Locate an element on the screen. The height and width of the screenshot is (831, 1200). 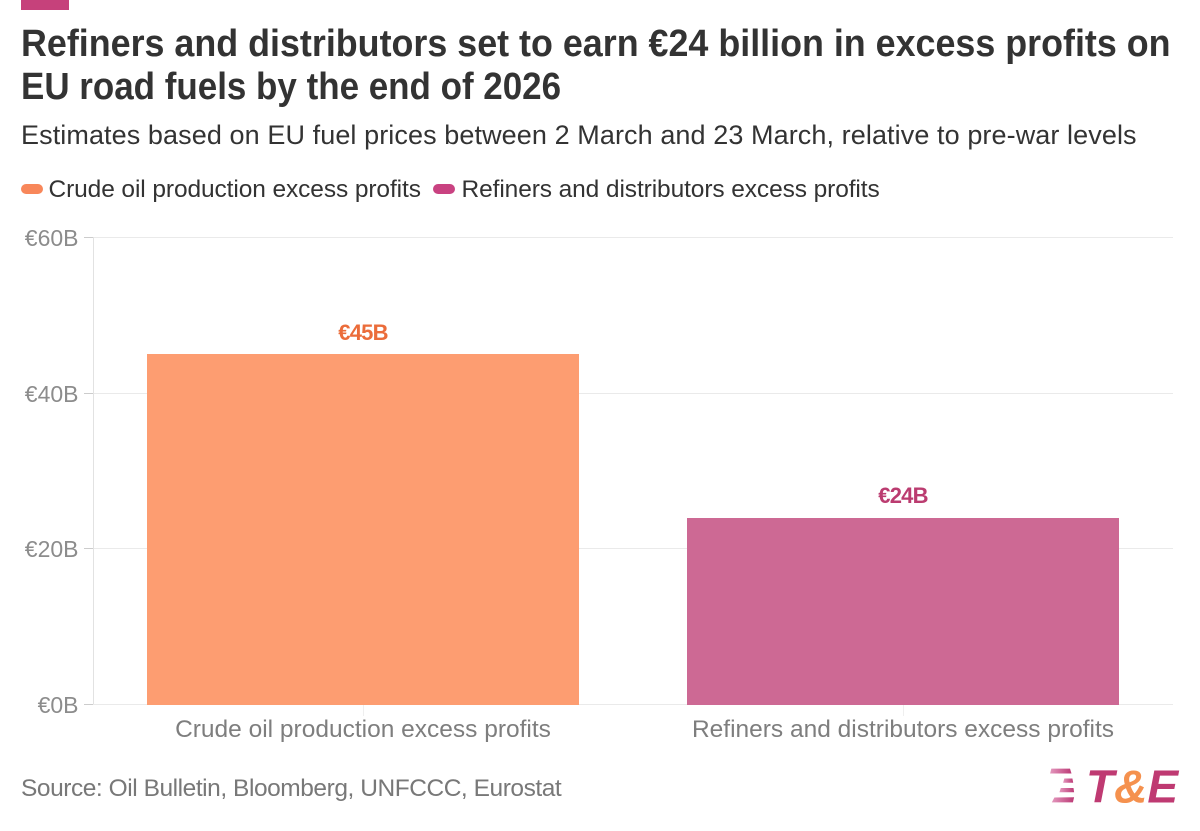
svg-text: T&E is located at coordinates (1132, 786).